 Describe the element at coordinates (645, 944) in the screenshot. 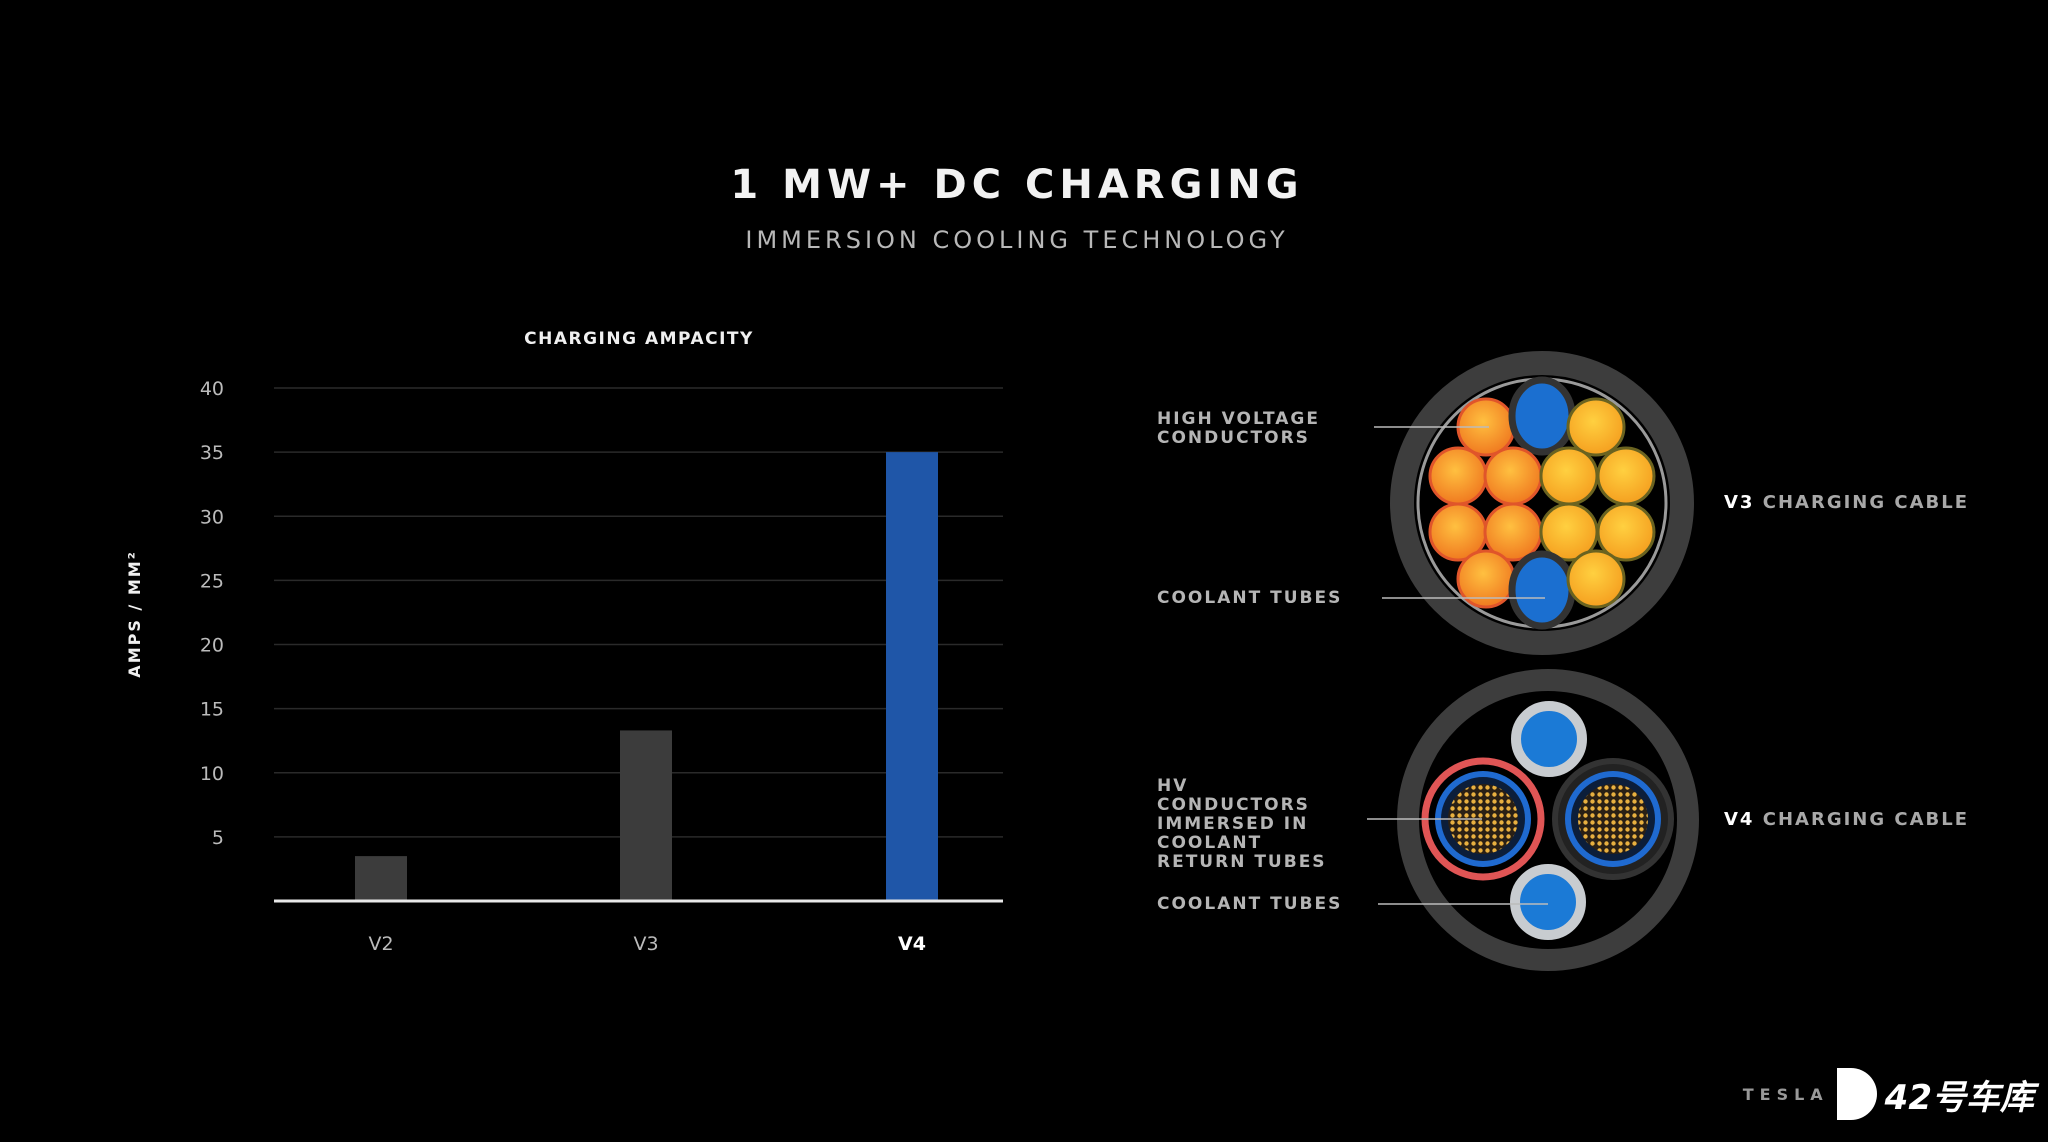

I see `x-tick-label: V3` at that location.